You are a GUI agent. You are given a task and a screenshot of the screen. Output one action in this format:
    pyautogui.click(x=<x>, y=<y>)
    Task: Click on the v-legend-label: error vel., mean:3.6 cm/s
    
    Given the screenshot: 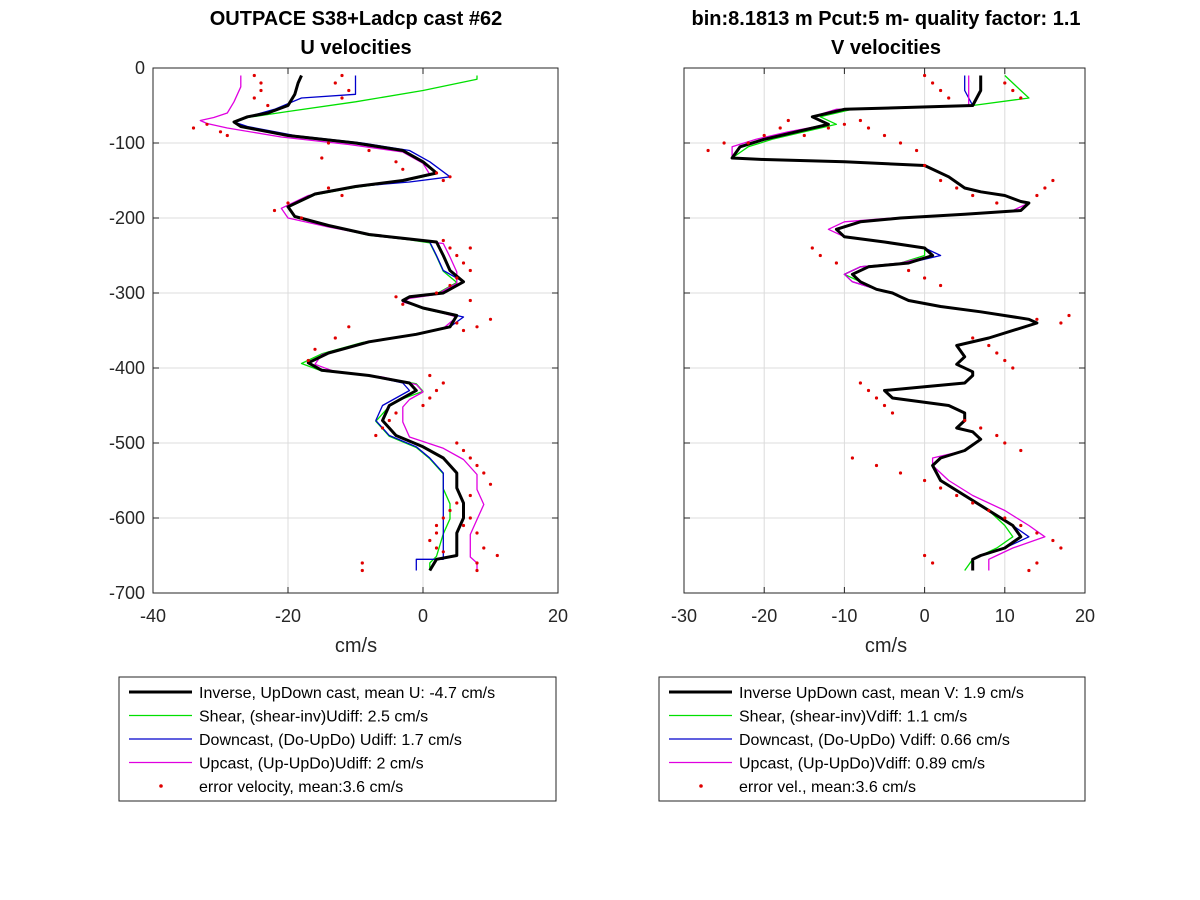 What is the action you would take?
    pyautogui.click(x=827, y=787)
    